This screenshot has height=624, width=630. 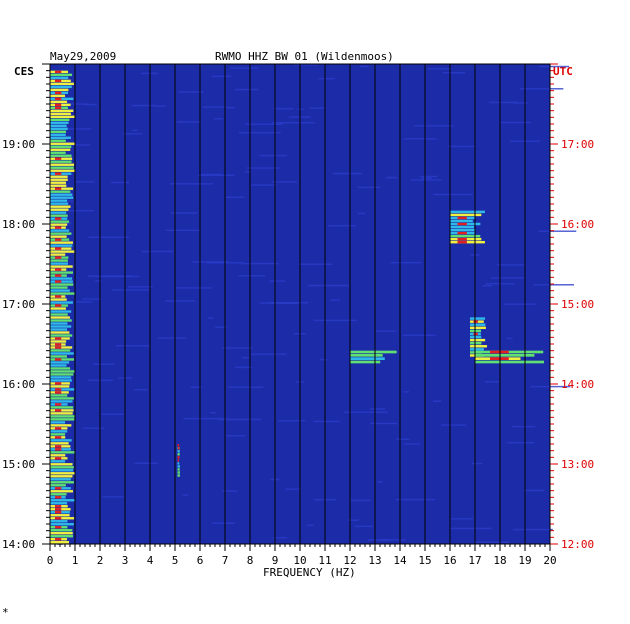 What do you see at coordinates (5, 612) in the screenshot?
I see `footer-mark: *` at bounding box center [5, 612].